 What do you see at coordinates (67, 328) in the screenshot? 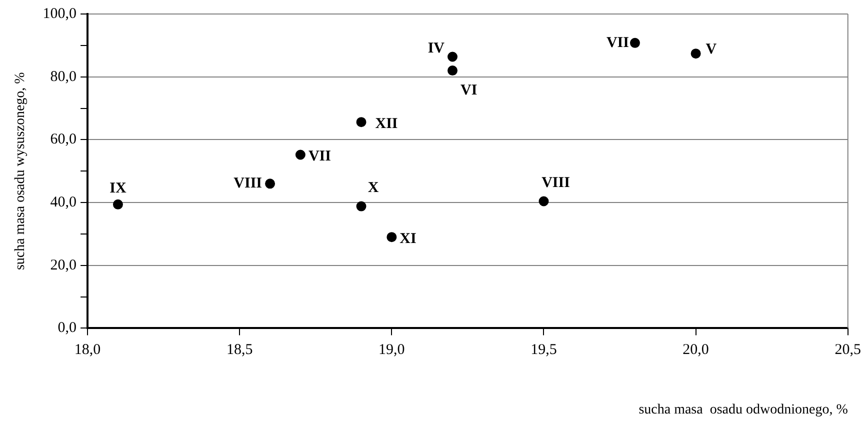
I see `y-tick-label: 0,0` at bounding box center [67, 328].